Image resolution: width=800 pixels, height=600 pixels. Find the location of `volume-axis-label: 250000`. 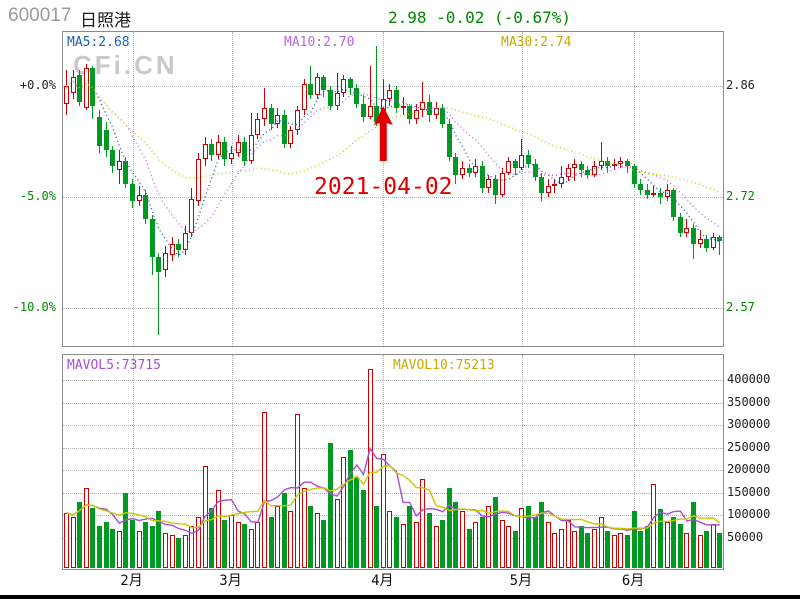

volume-axis-label: 250000 is located at coordinates (749, 446).